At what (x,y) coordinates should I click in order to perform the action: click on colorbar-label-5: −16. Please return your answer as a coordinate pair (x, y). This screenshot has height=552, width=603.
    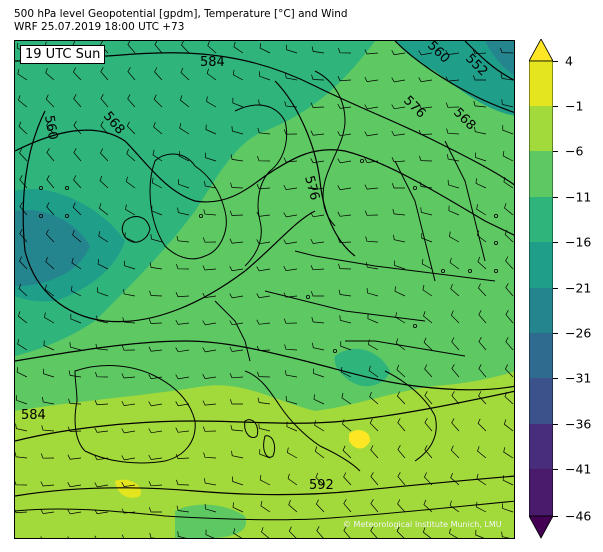
    Looking at the image, I should click on (578, 242).